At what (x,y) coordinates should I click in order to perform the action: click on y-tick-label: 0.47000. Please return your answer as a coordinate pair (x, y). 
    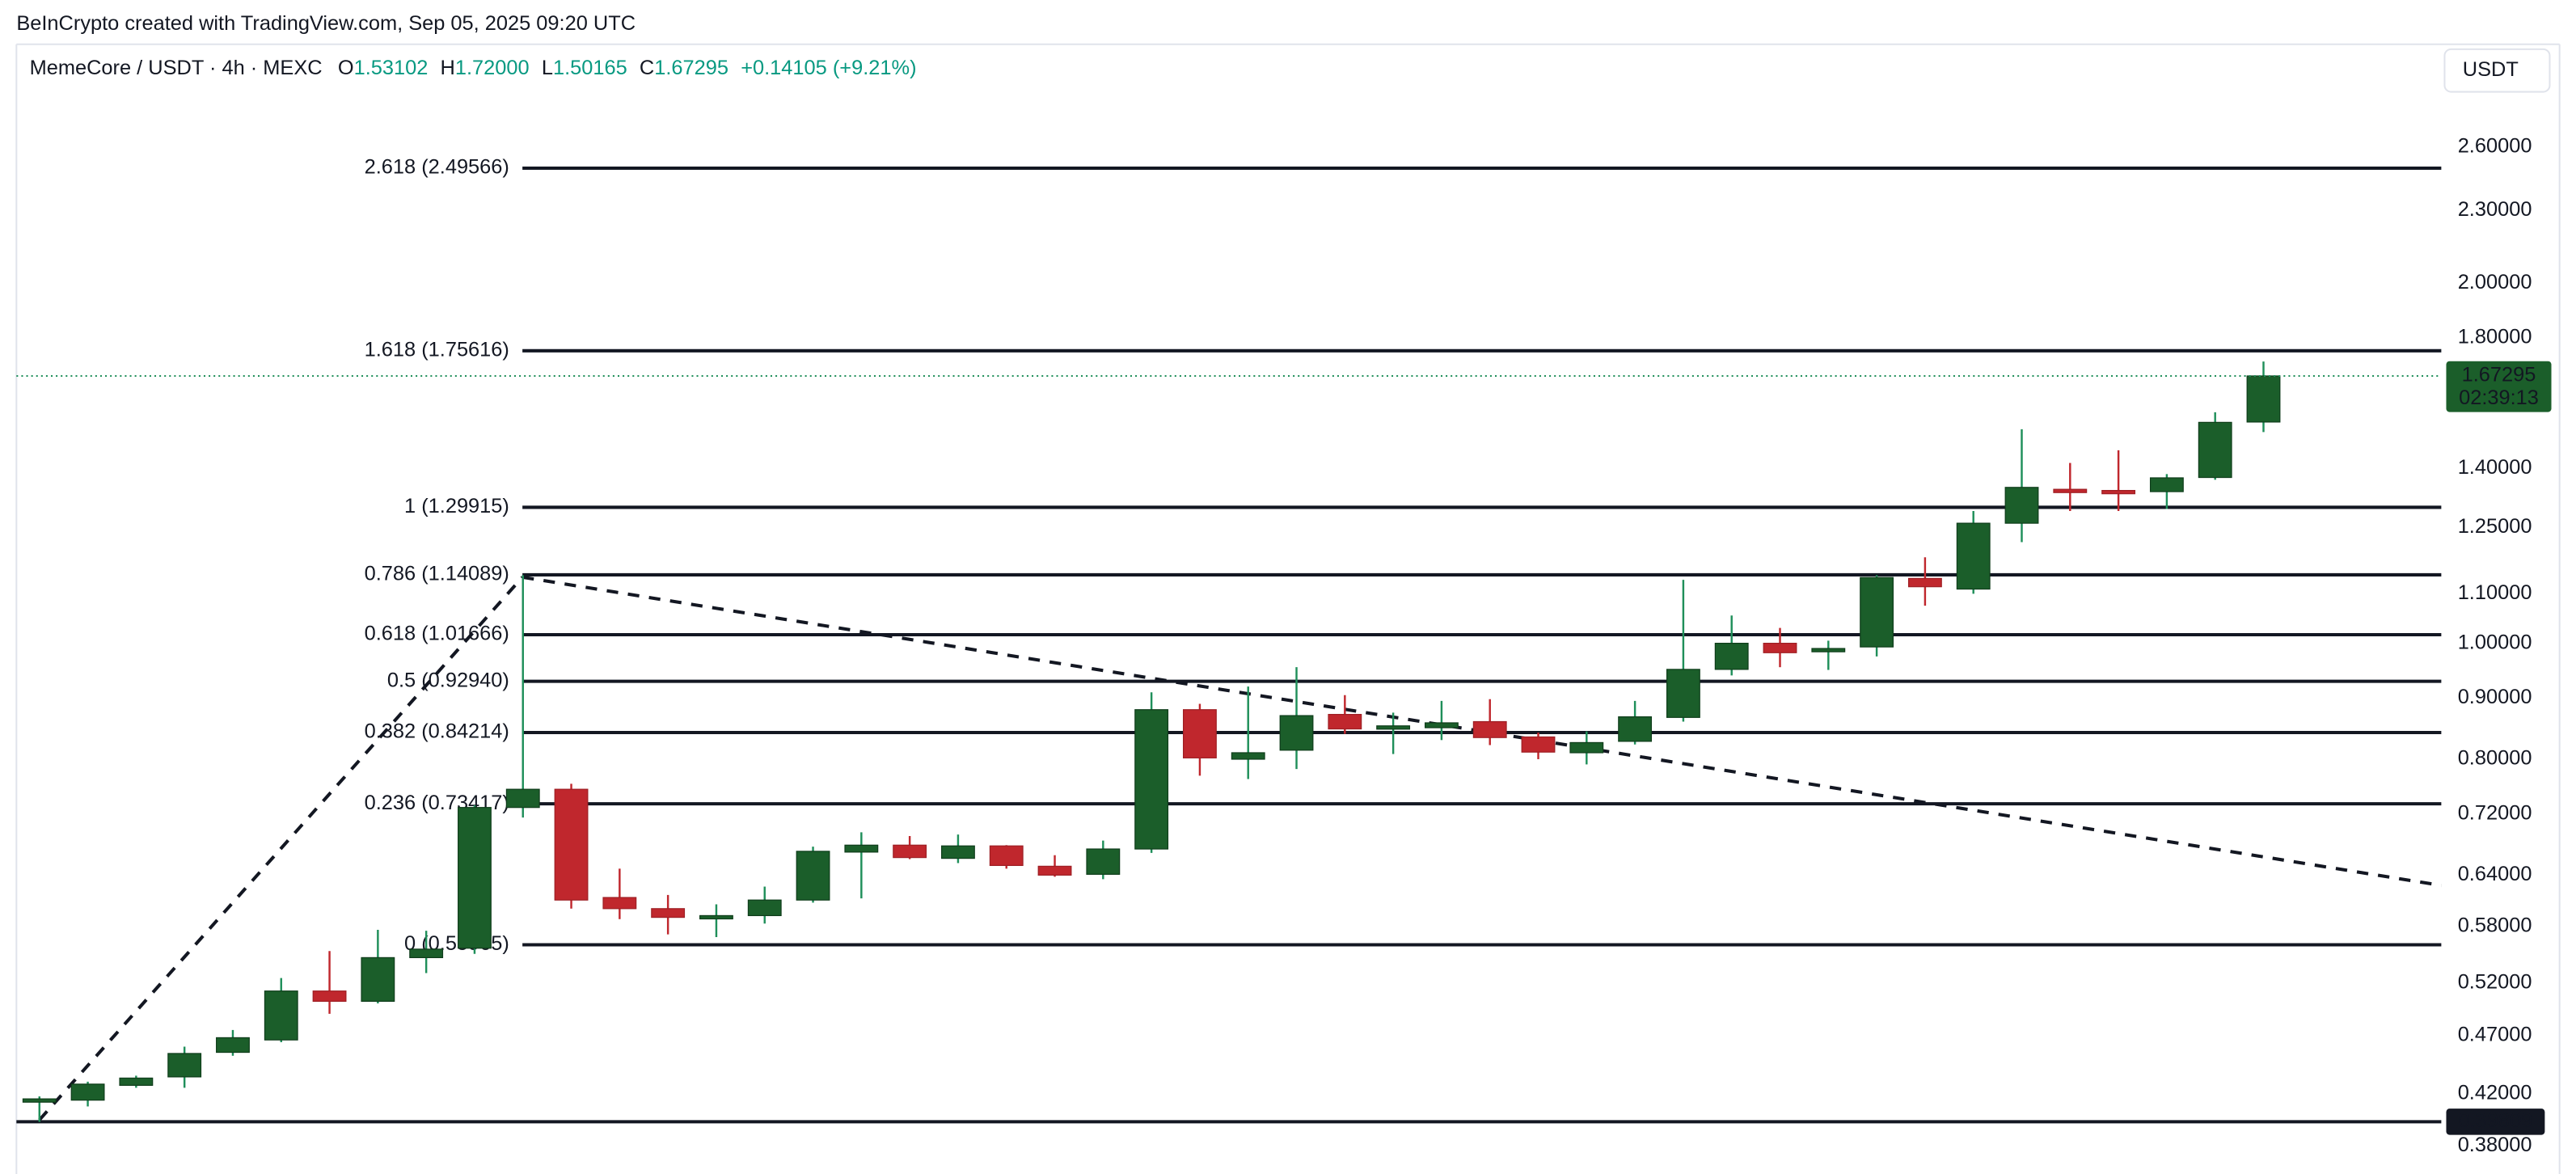
    Looking at the image, I should click on (2495, 1034).